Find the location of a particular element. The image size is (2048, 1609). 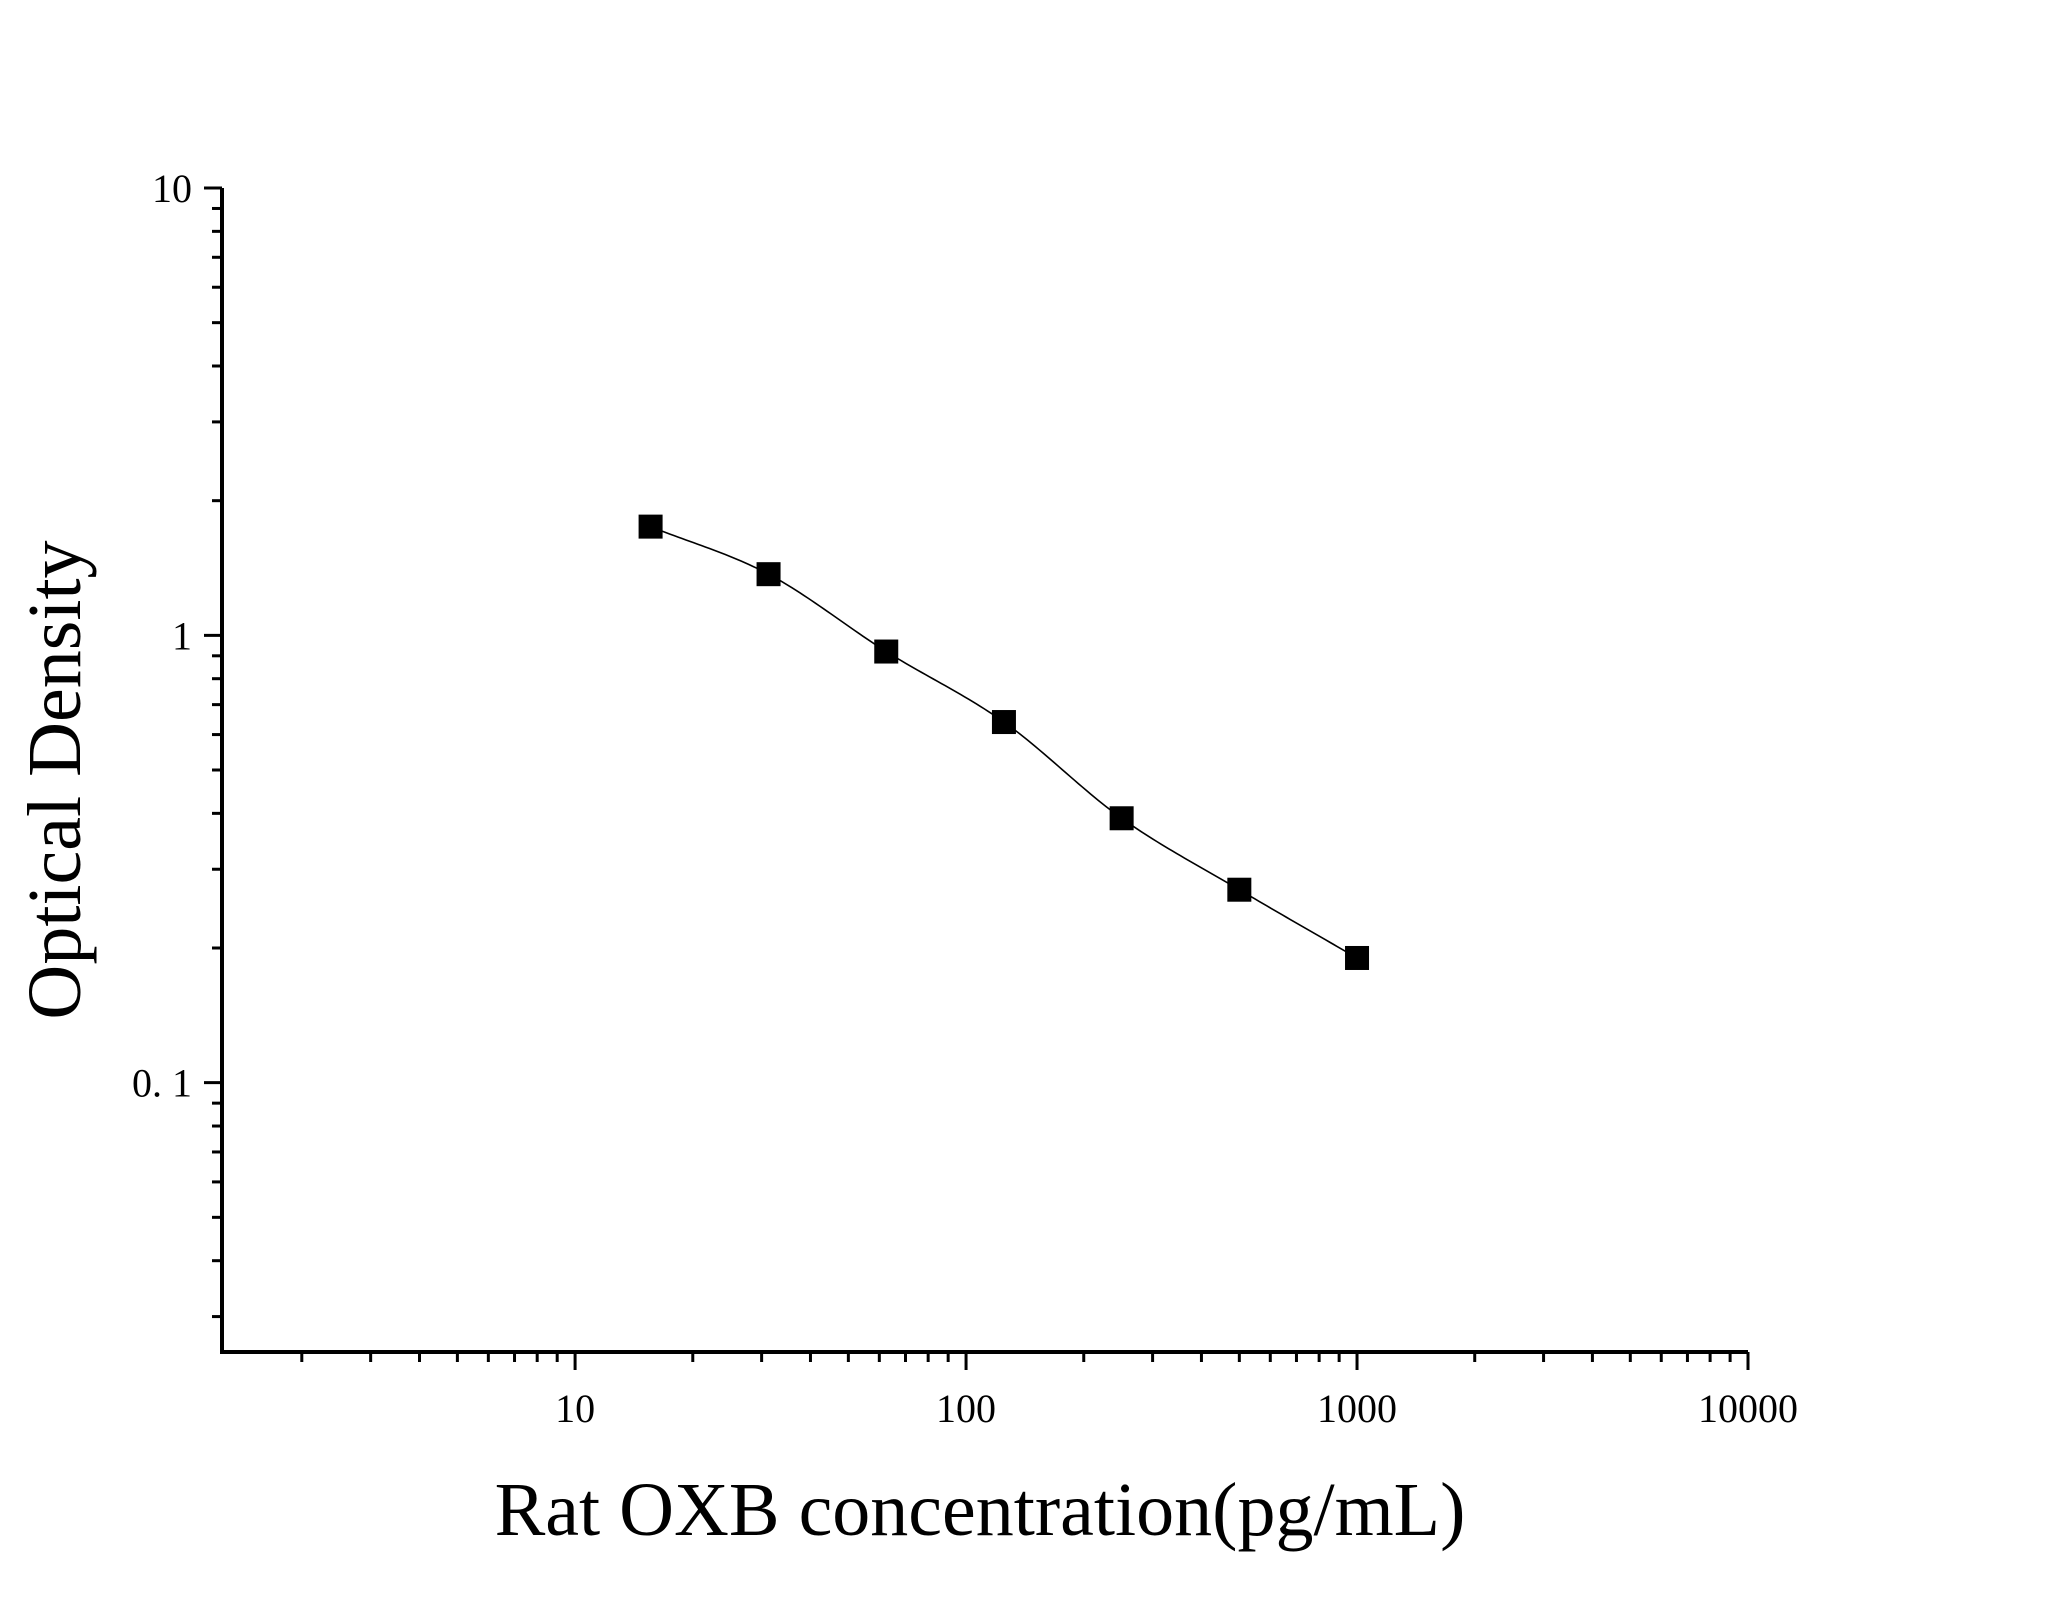

x-tick-label: 10000 is located at coordinates (1748, 1408).